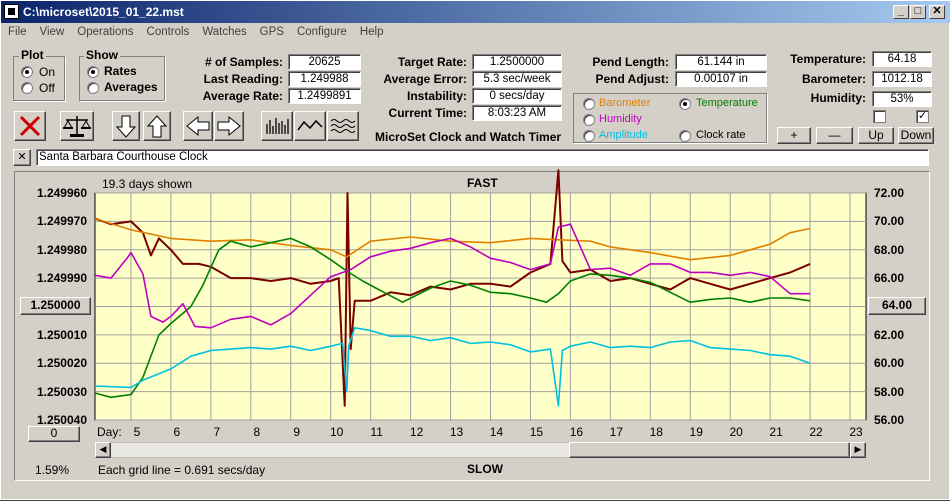 The height and width of the screenshot is (501, 950). What do you see at coordinates (103, 12) in the screenshot?
I see `window-title: C:\microset\2015_01_22.mst` at bounding box center [103, 12].